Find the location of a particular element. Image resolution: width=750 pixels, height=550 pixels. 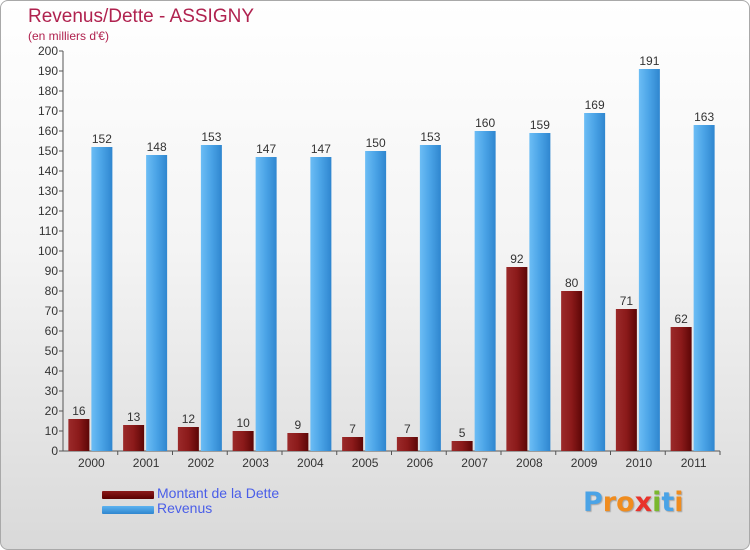

x-tick-label: 2000 is located at coordinates (91, 463).